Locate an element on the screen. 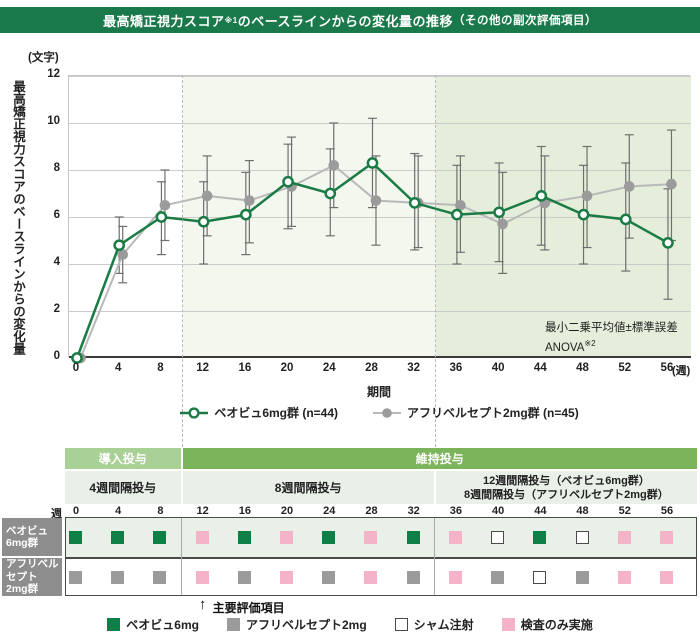 The height and width of the screenshot is (636, 700). maintenance-phase-band: 維持投与 is located at coordinates (439, 458).